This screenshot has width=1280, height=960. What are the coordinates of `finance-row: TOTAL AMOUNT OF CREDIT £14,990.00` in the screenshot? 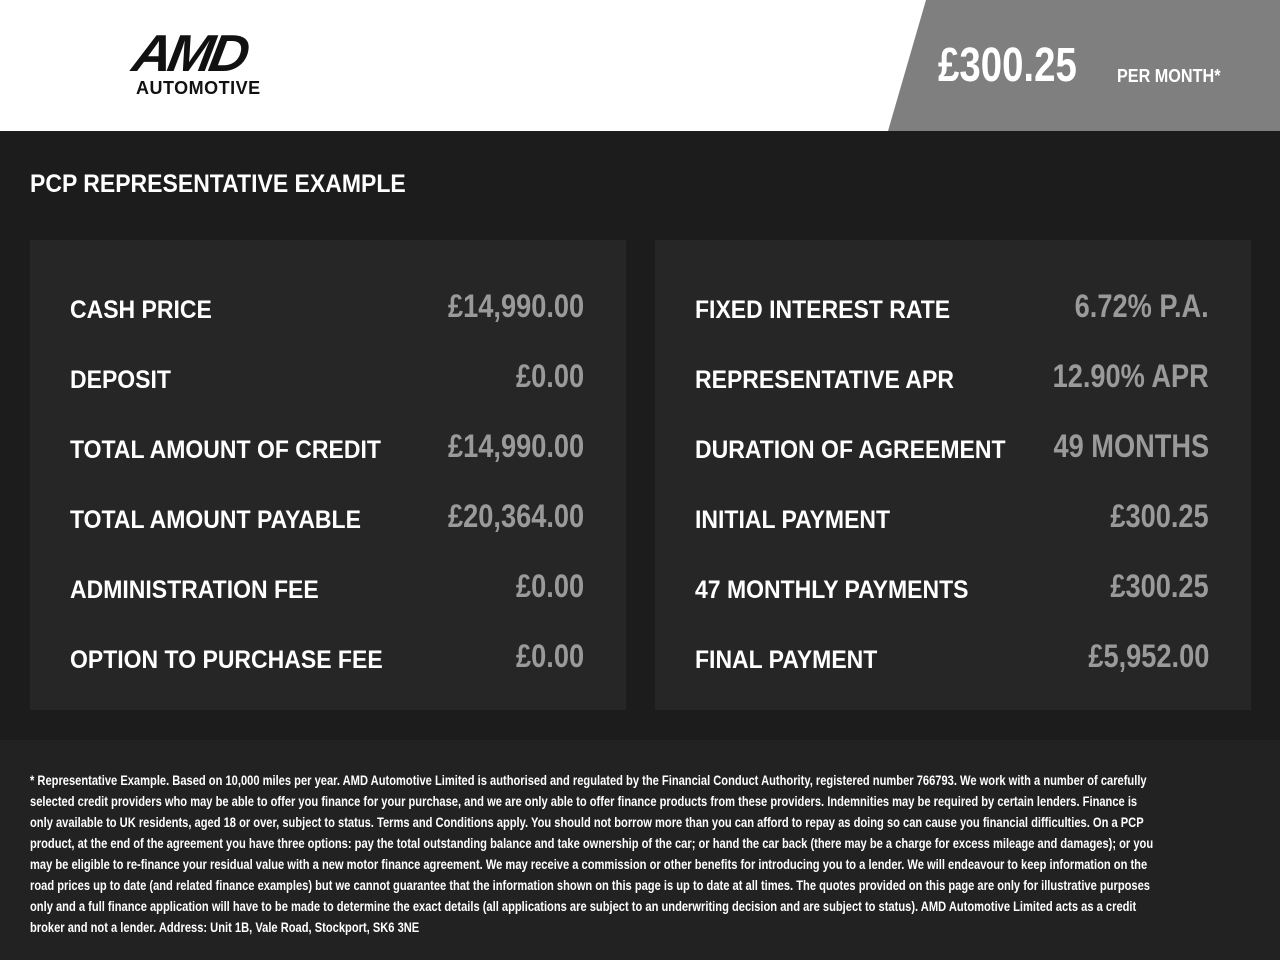 It's located at (327, 448).